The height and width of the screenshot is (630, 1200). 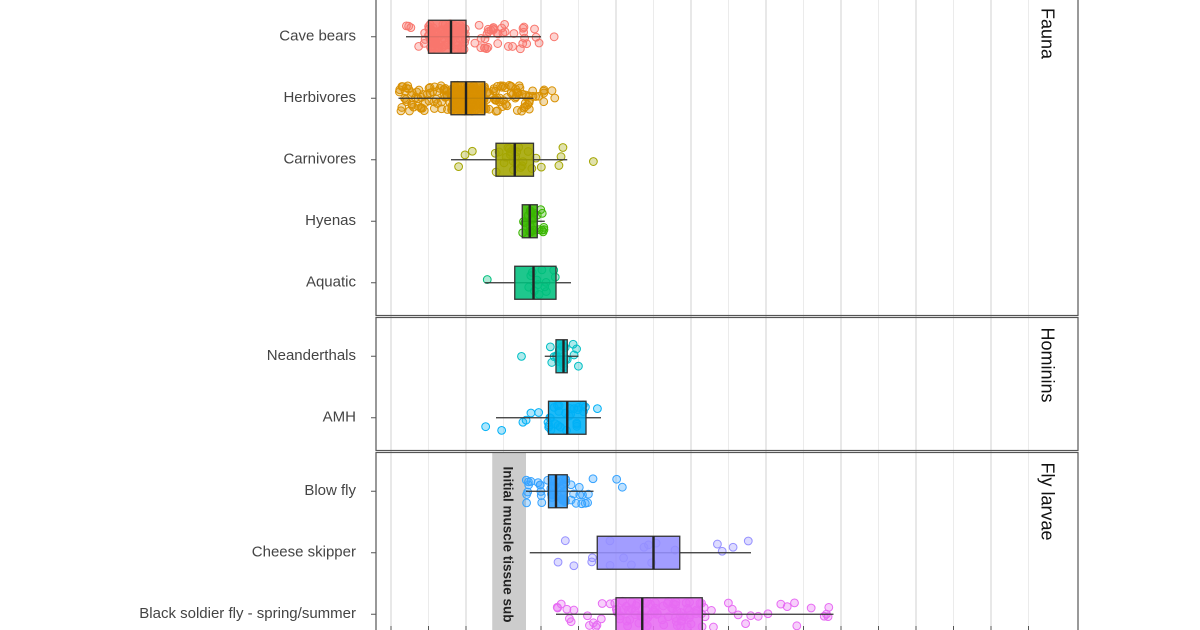 What do you see at coordinates (339, 417) in the screenshot?
I see `y-tick-label: AMH` at bounding box center [339, 417].